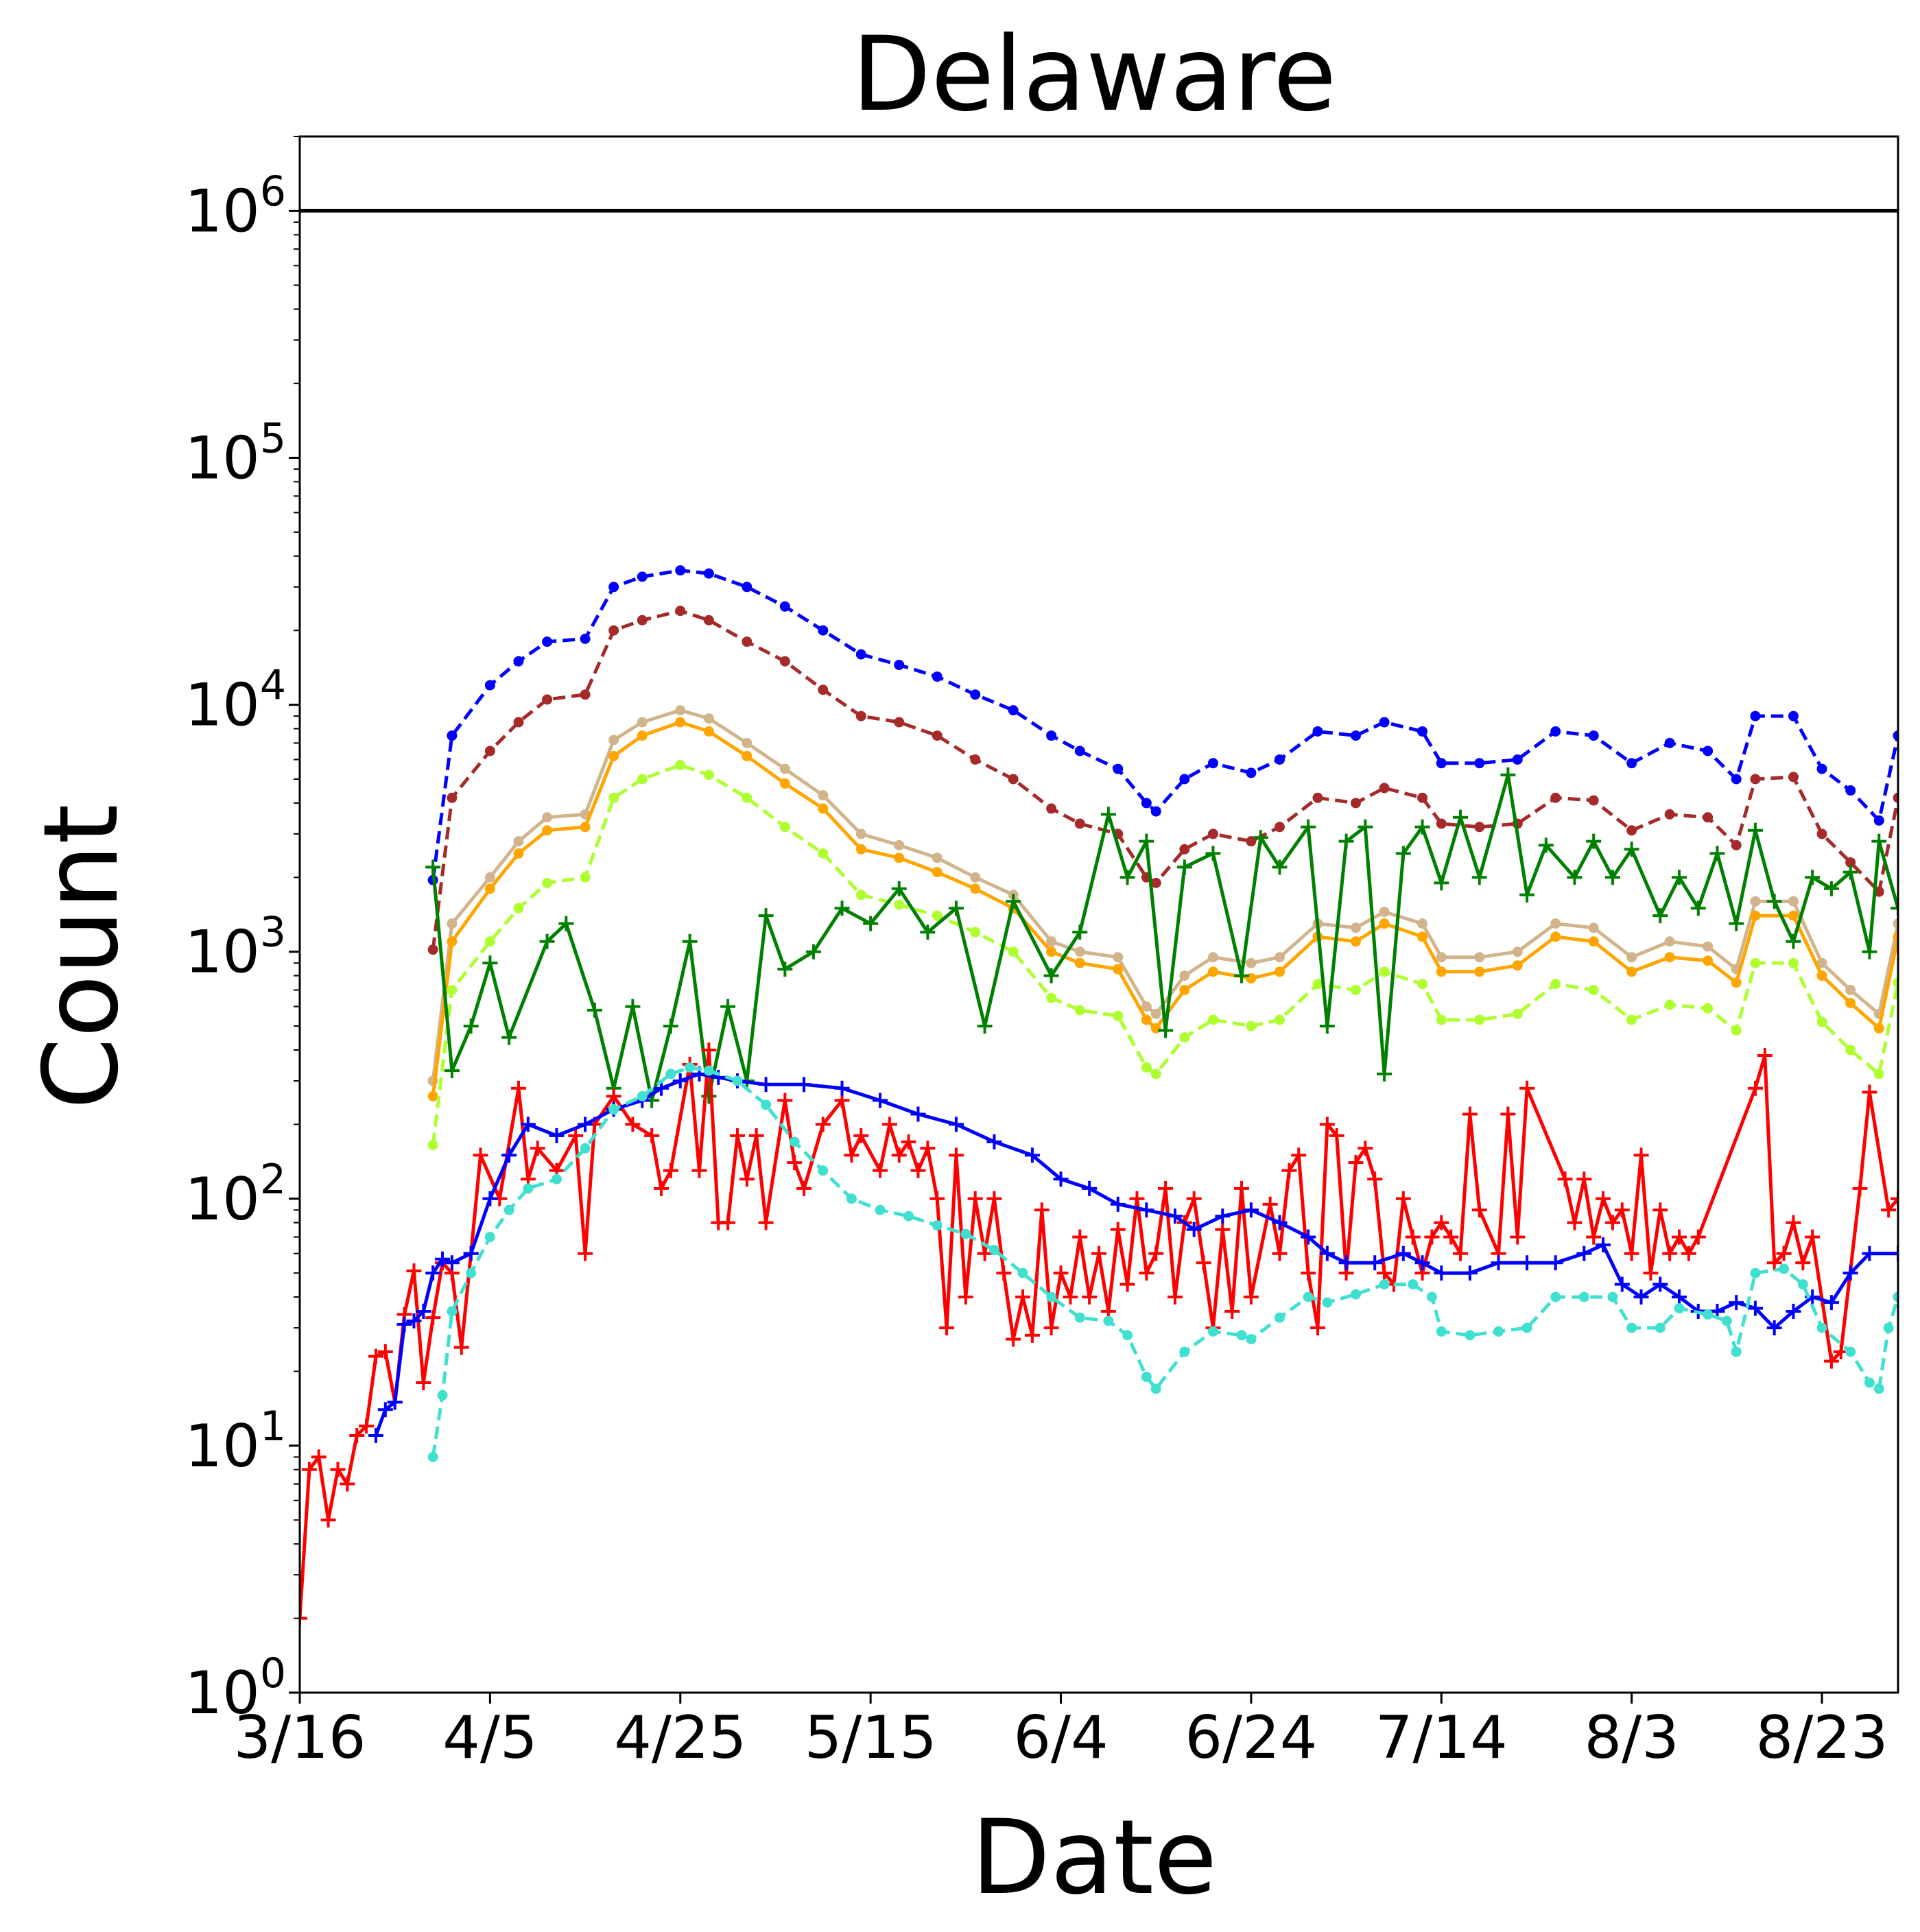  Describe the element at coordinates (1251, 1738) in the screenshot. I see `x-tick-label: 6/24` at that location.